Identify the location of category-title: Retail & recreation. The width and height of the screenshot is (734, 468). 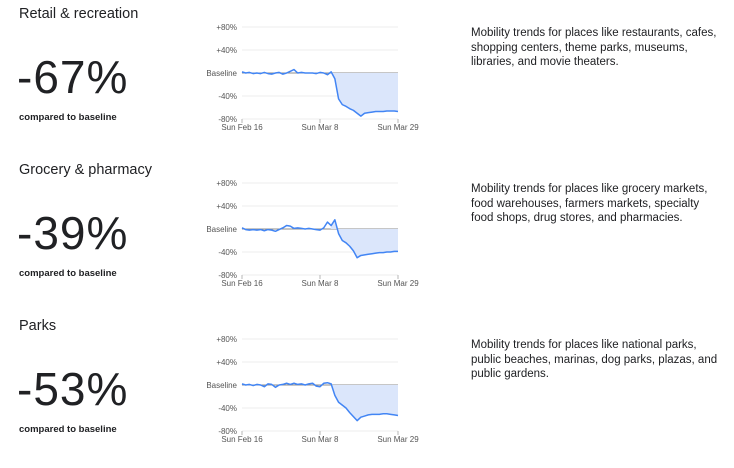
(79, 14).